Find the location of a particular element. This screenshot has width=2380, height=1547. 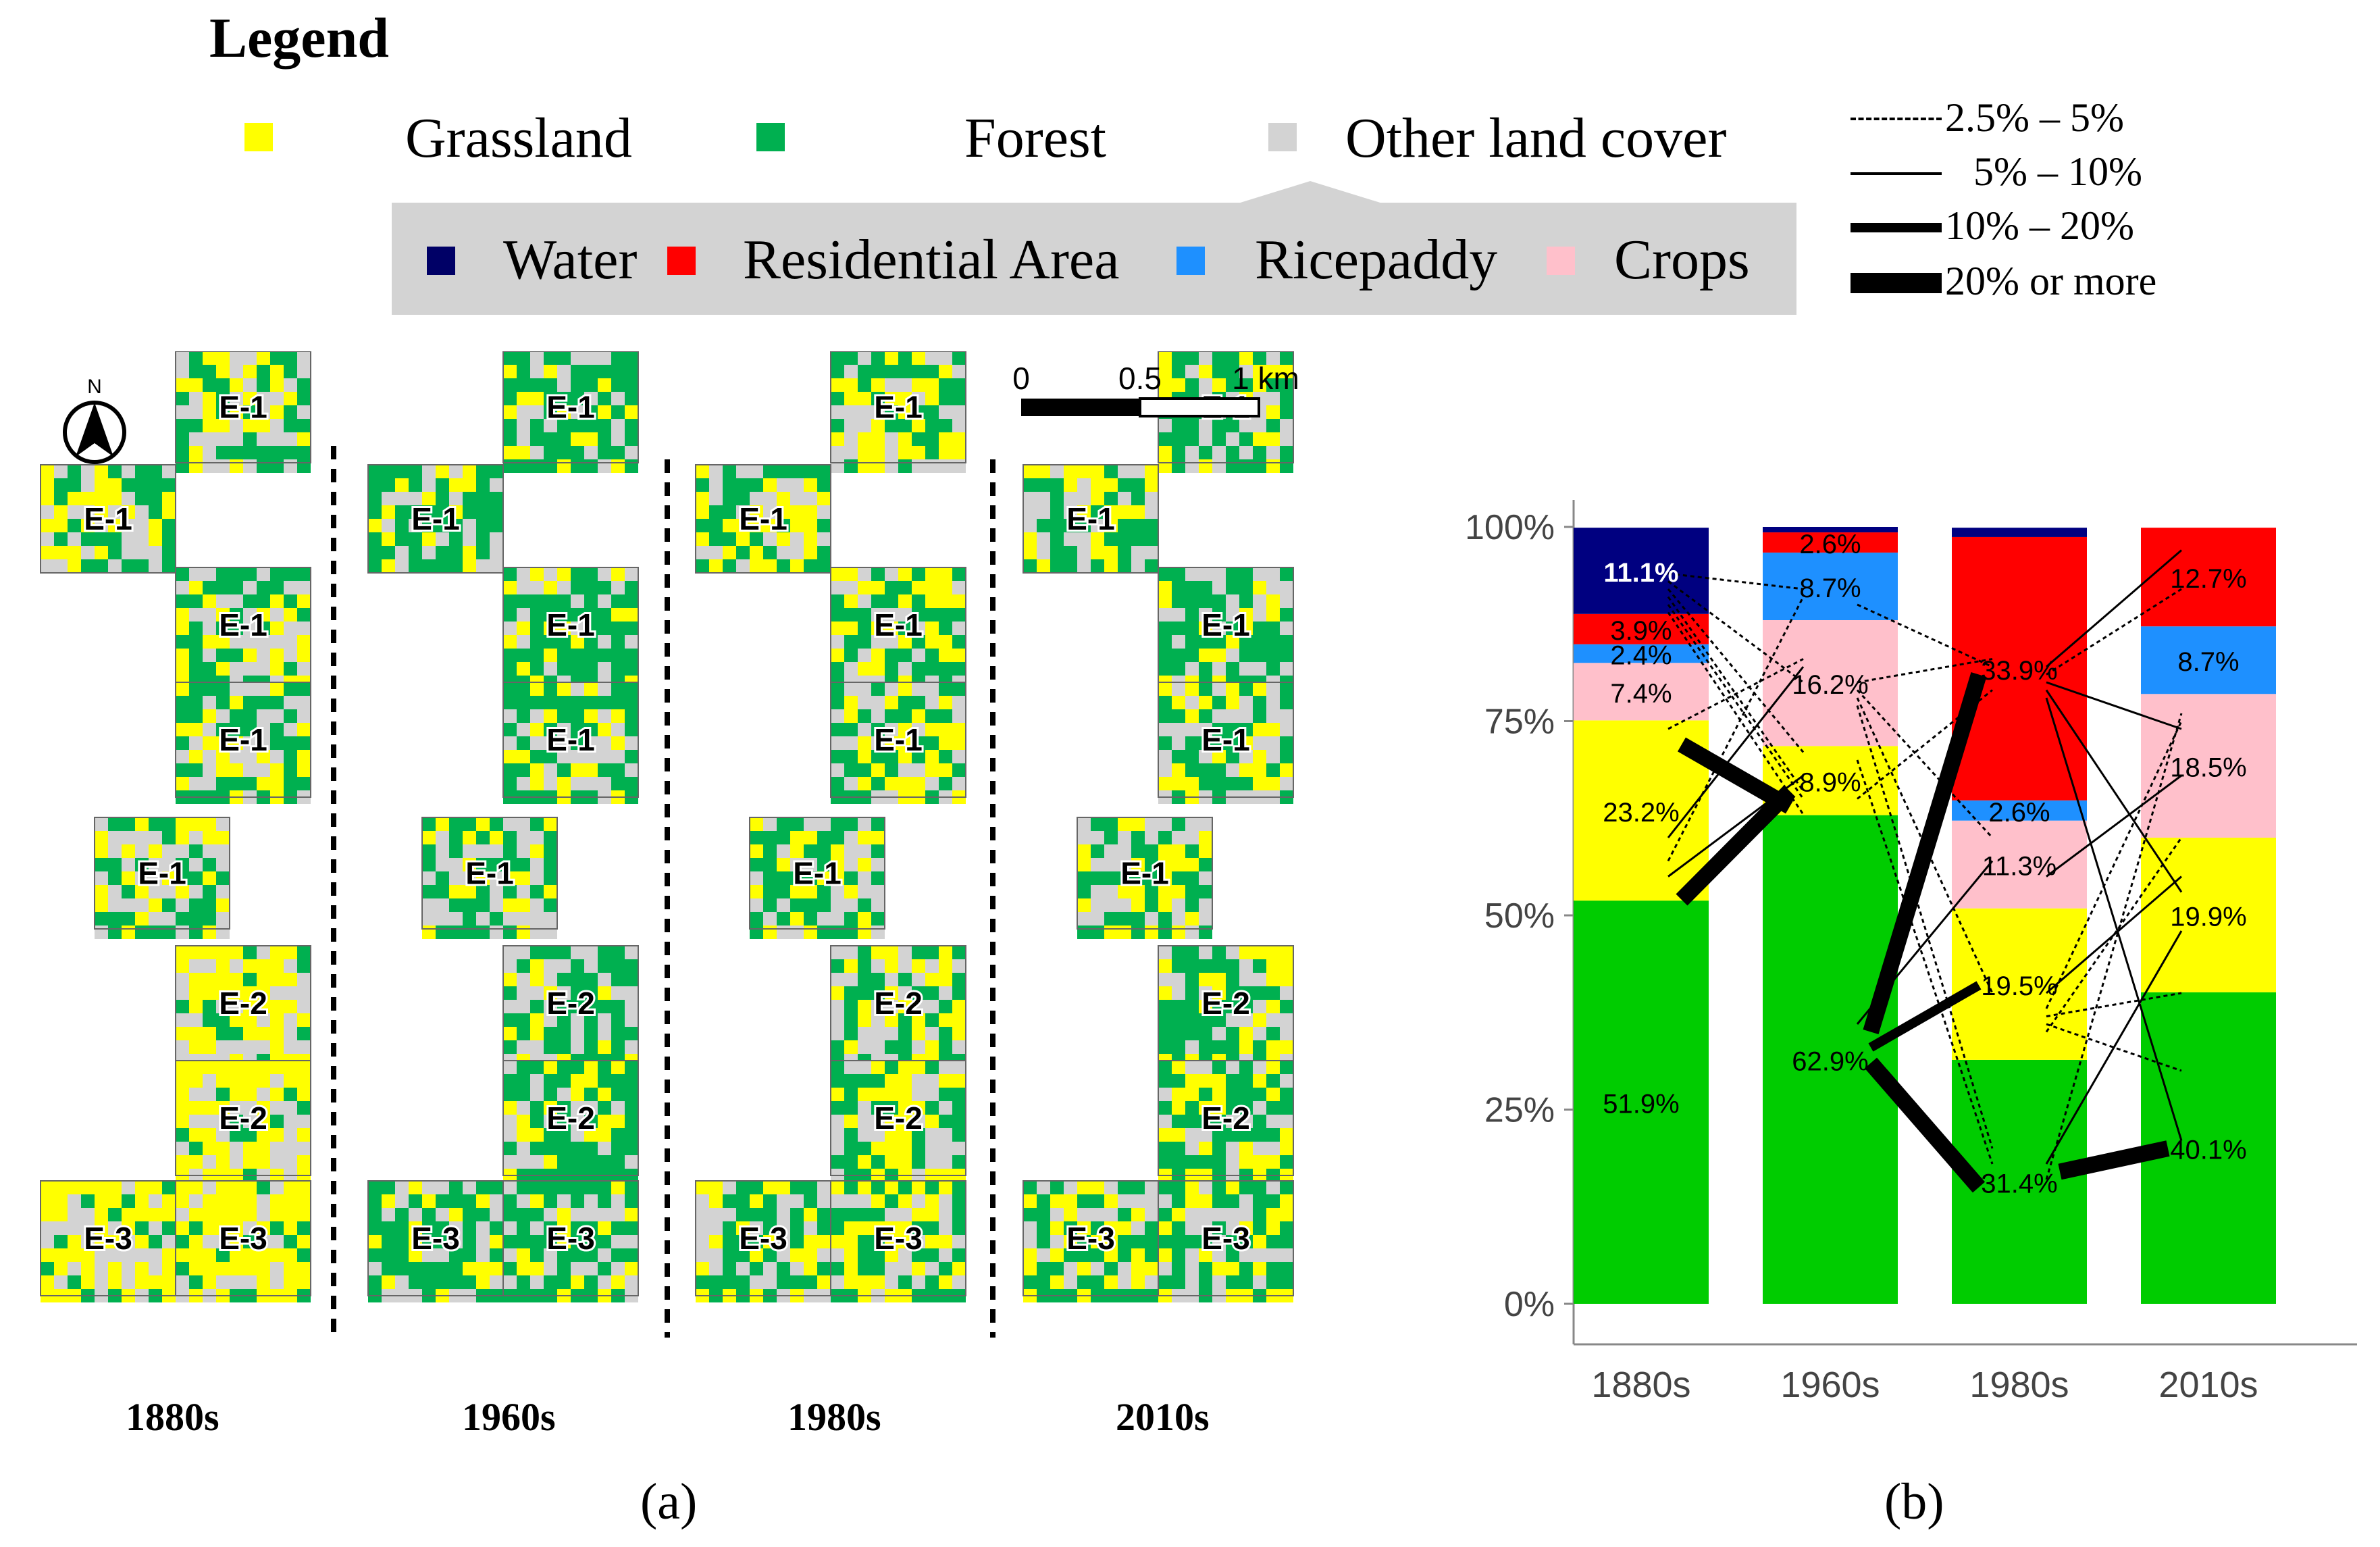

bar-segment-crops is located at coordinates (2019, 865).